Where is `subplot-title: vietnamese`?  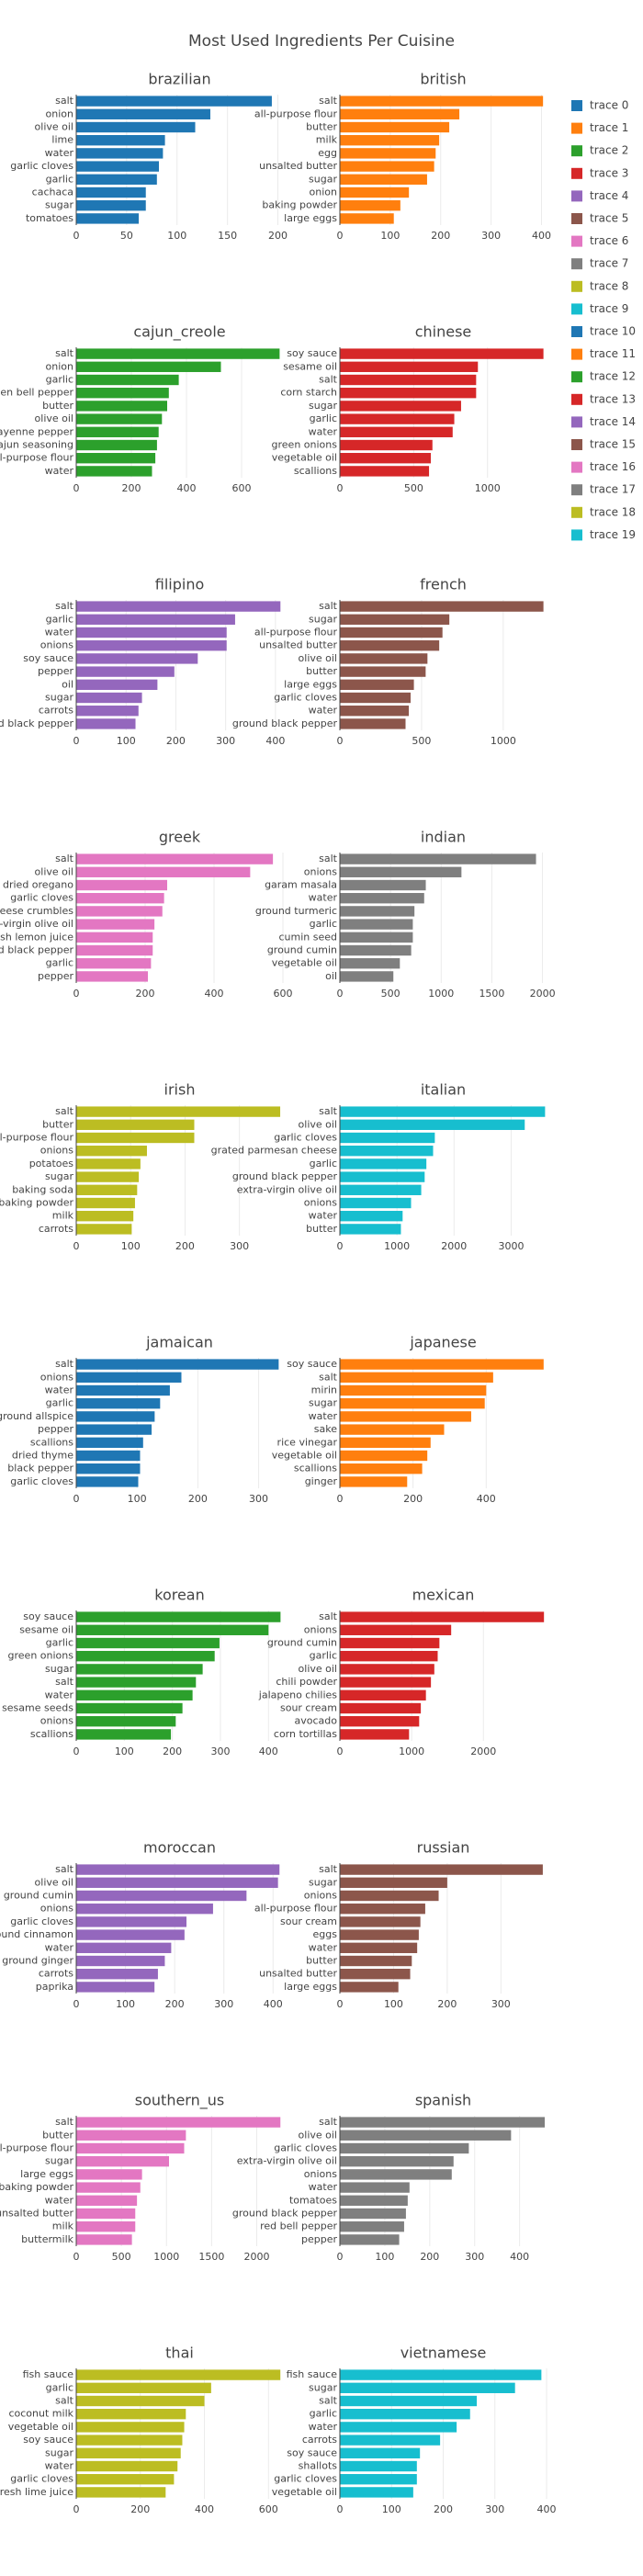
subplot-title: vietnamese is located at coordinates (443, 2353).